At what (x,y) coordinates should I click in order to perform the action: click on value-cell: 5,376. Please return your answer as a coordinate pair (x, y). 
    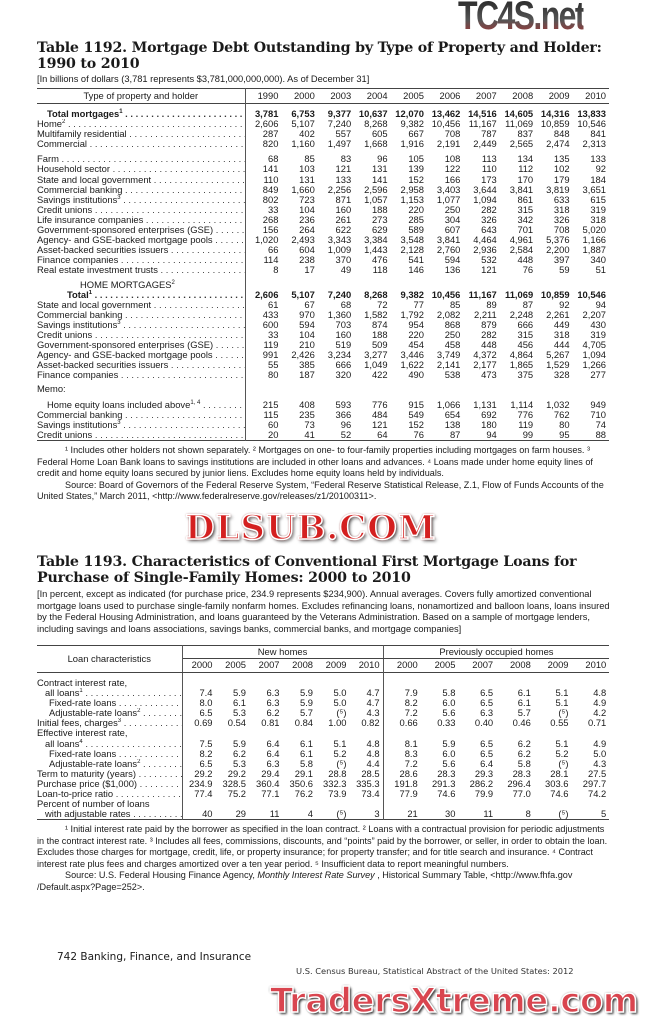
    Looking at the image, I should click on (558, 240).